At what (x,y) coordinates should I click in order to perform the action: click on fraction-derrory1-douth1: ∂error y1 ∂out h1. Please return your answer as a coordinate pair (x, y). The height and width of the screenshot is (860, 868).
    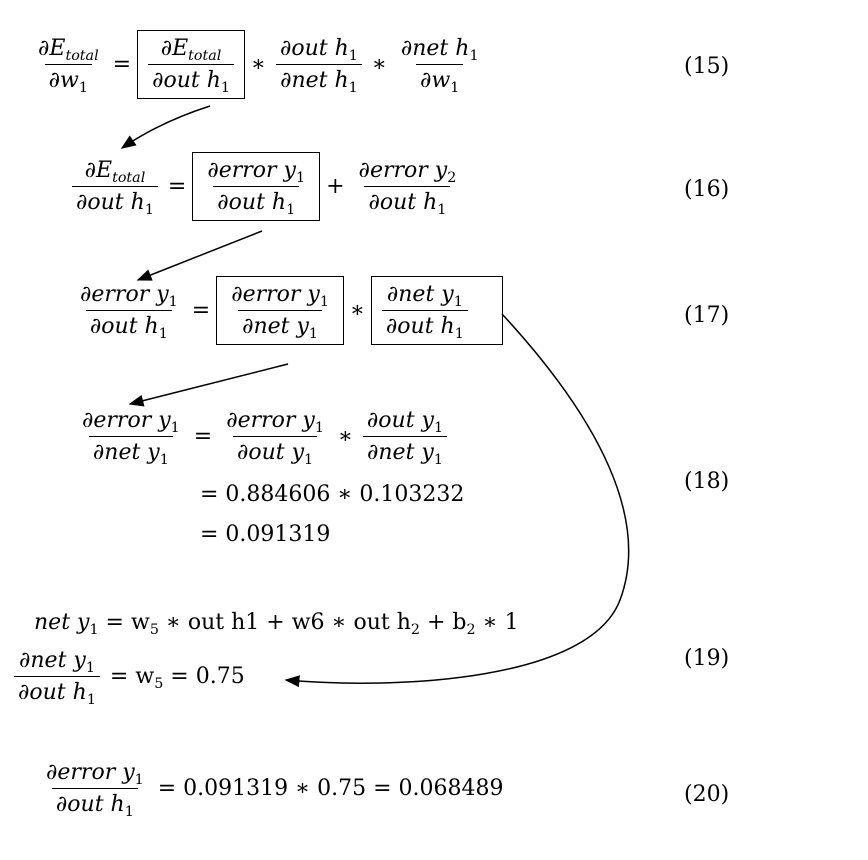
    Looking at the image, I should click on (129, 312).